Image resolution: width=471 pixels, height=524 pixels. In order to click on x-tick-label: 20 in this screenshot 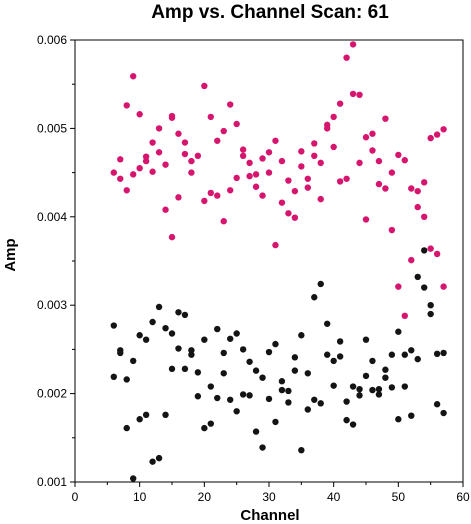, I will do `click(205, 497)`.